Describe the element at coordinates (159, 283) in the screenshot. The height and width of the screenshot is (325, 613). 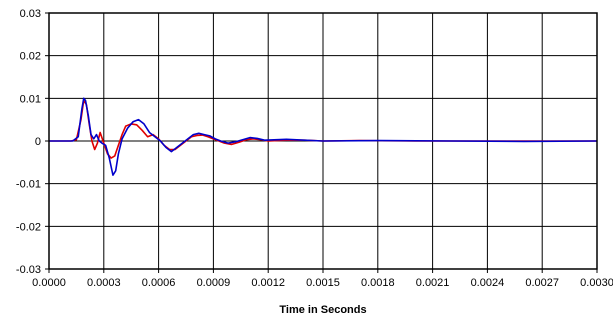
I see `x-tick-label: 0.0006` at that location.